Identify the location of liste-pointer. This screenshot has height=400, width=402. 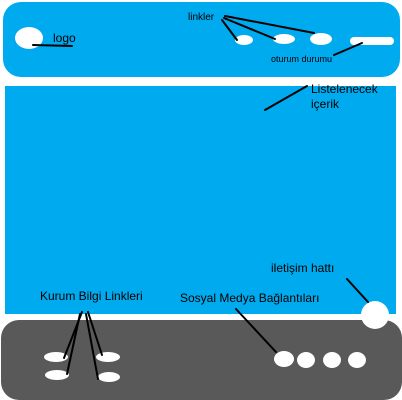
(286, 98).